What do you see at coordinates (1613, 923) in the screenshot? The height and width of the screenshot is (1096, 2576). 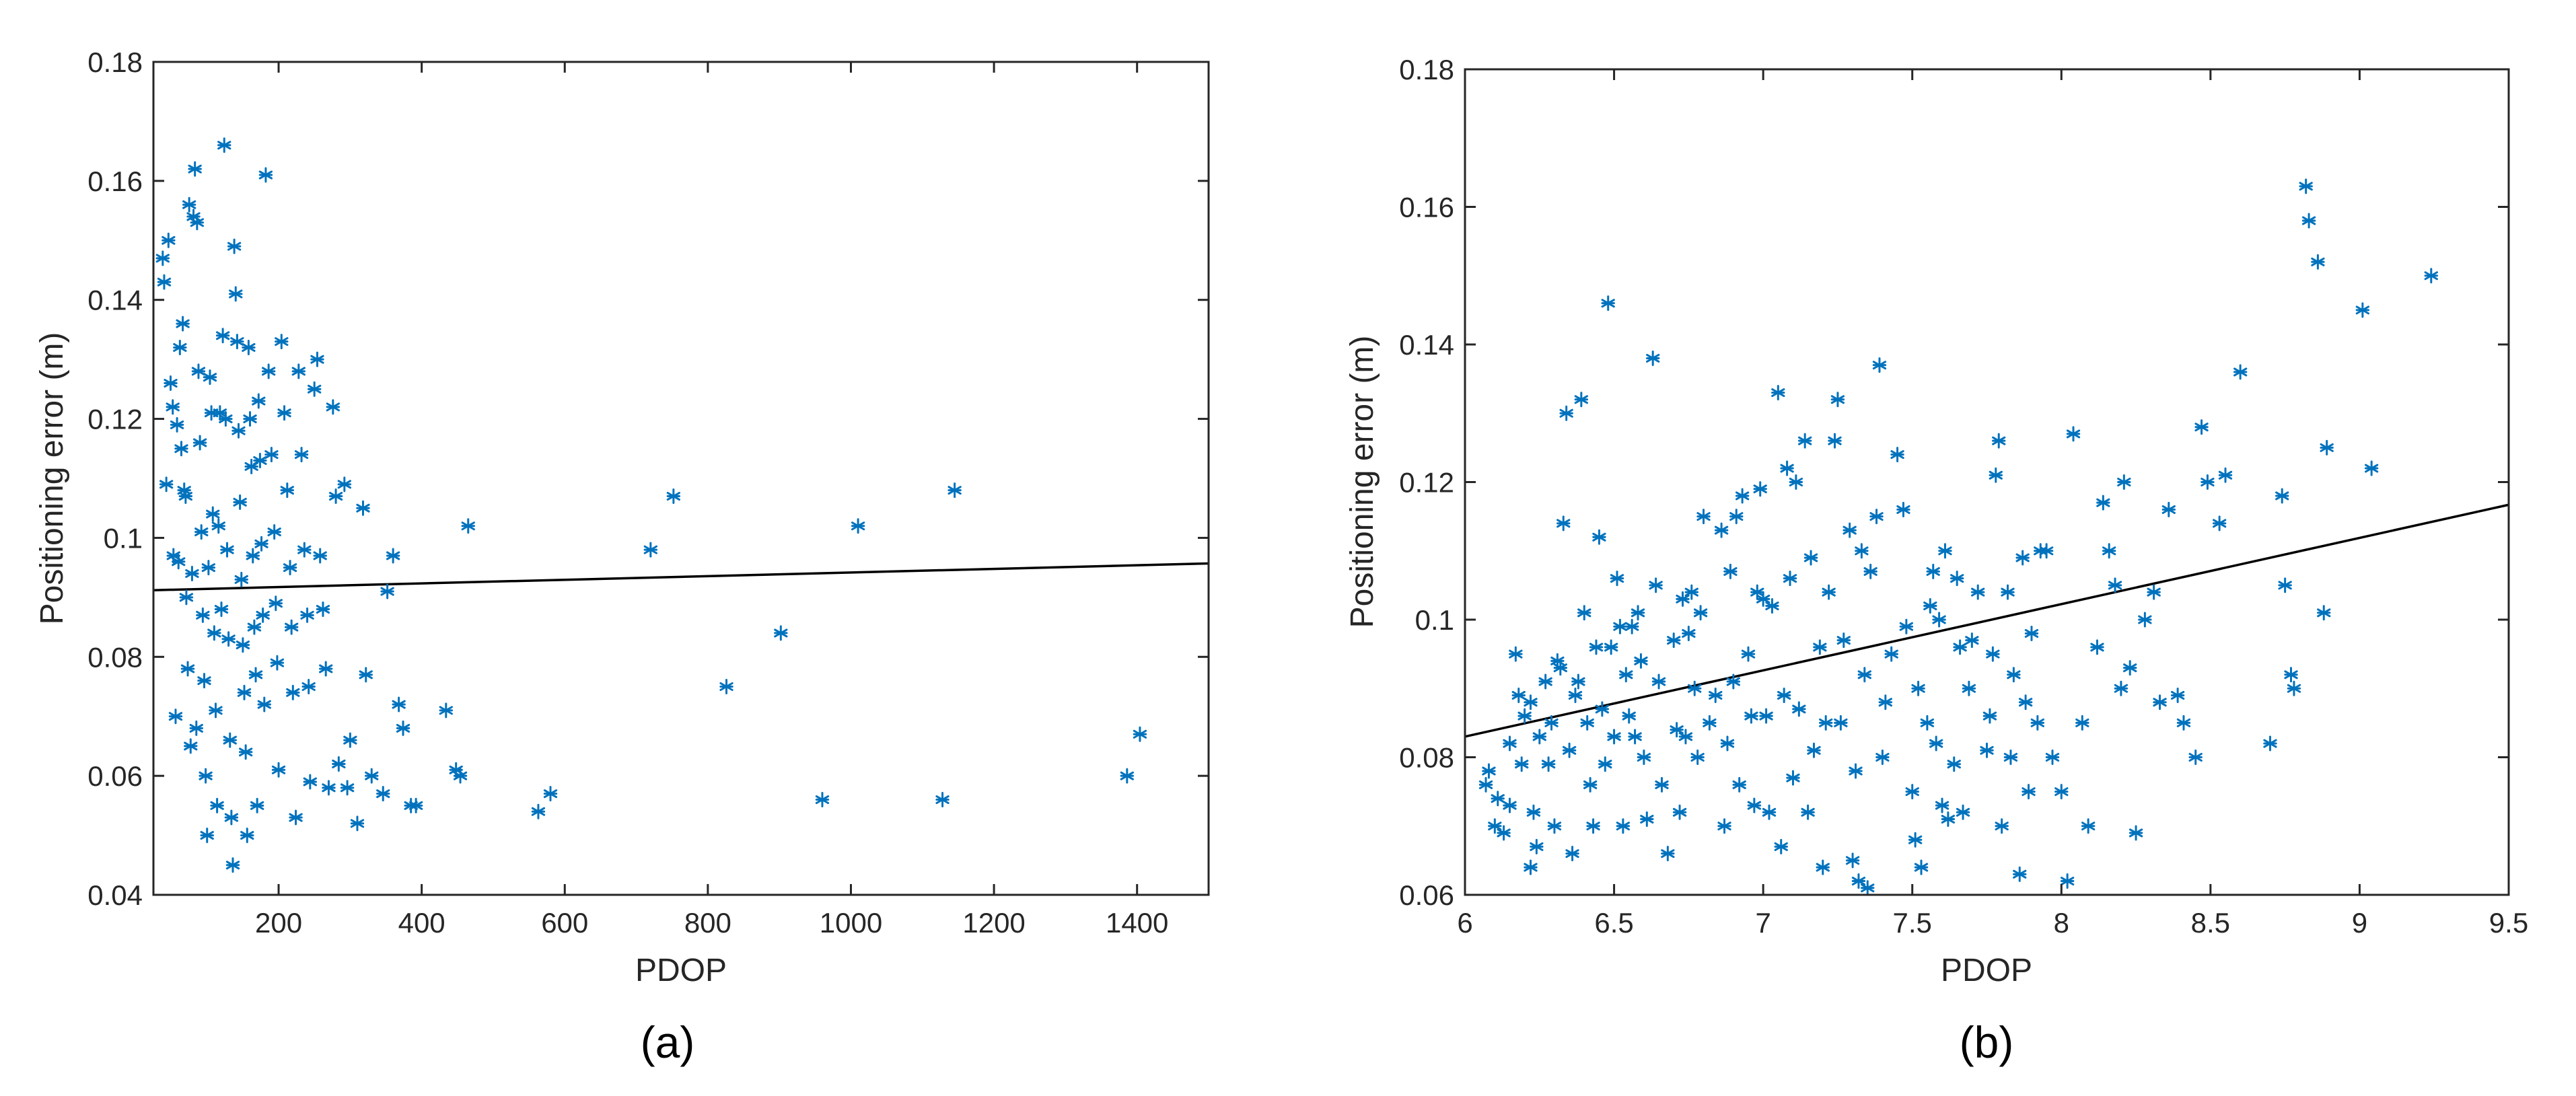 I see `x-tick-label-b: 6.5` at bounding box center [1613, 923].